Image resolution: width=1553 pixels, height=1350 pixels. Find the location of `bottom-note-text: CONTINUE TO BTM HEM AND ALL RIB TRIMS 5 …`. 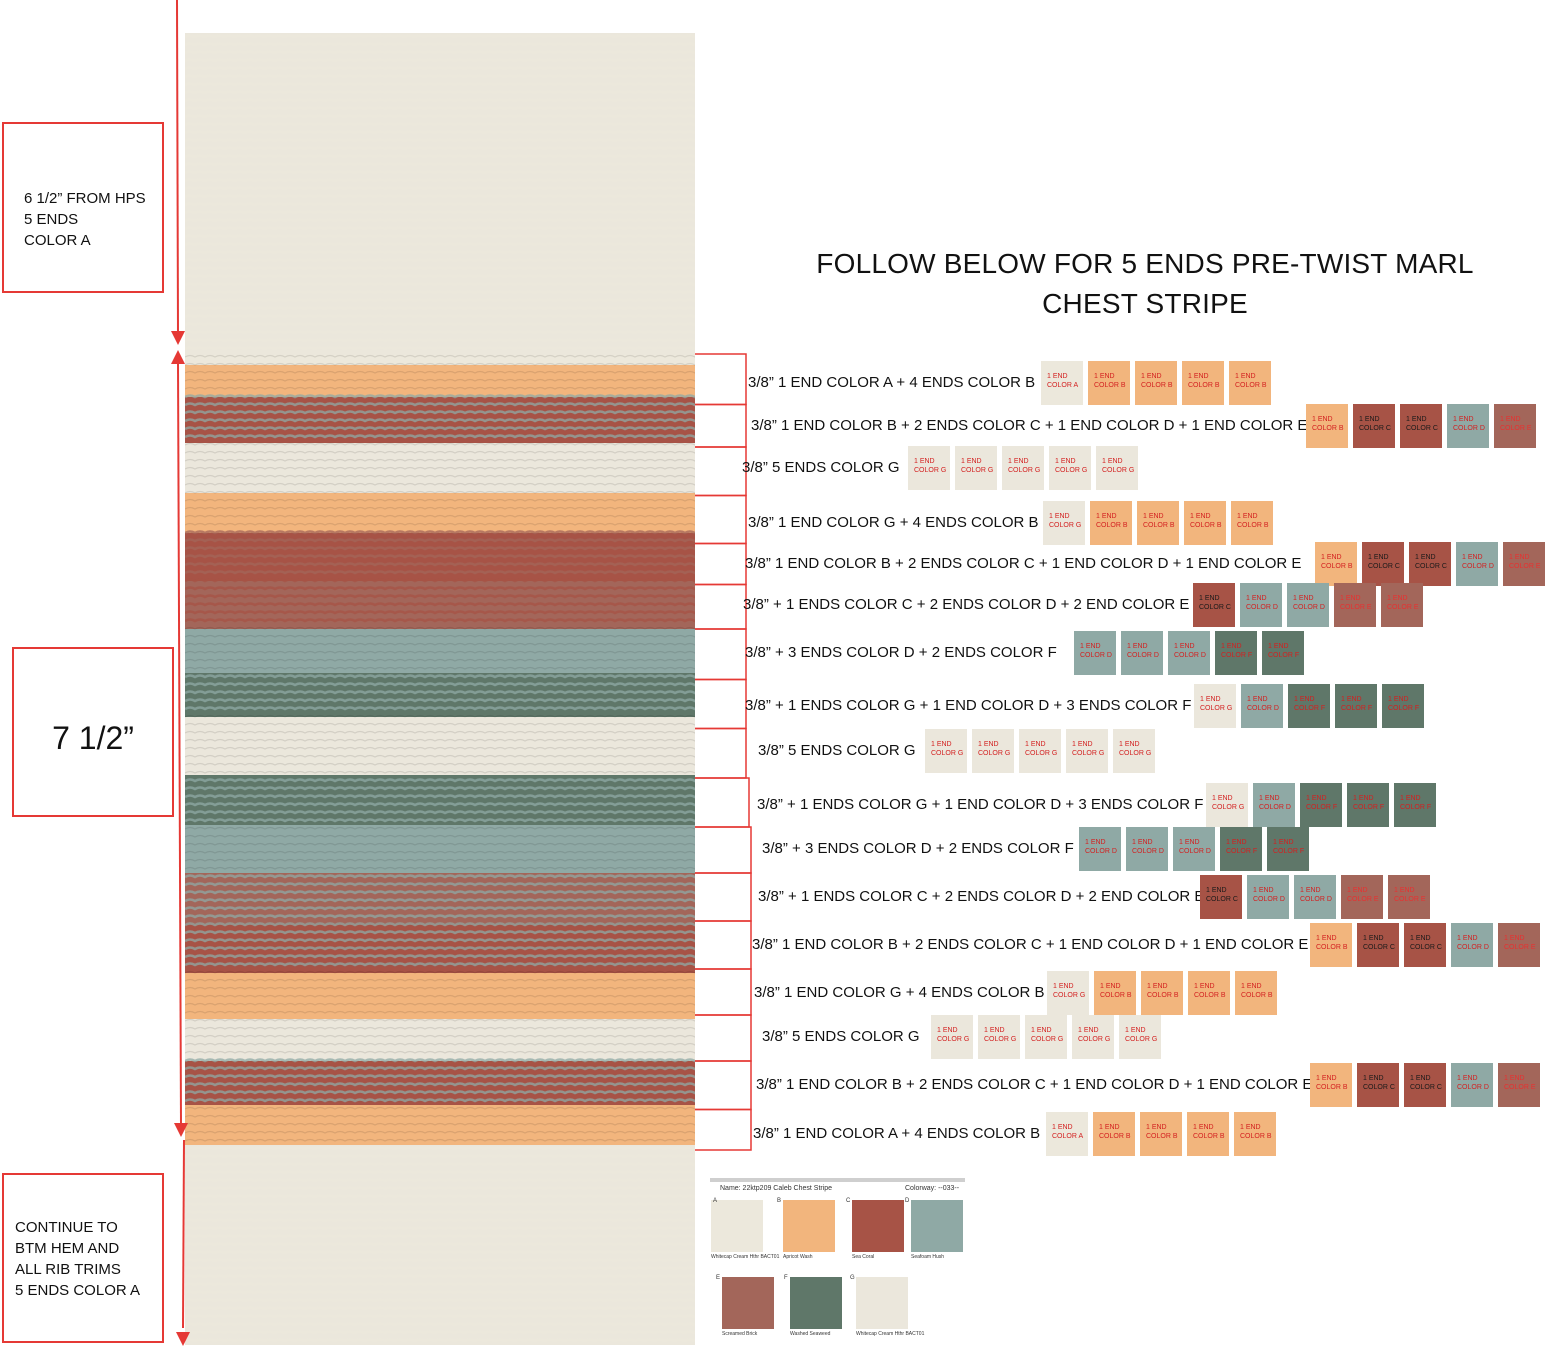

bottom-note-text: CONTINUE TO BTM HEM AND ALL RIB TRIMS 5 … is located at coordinates (78, 1259).